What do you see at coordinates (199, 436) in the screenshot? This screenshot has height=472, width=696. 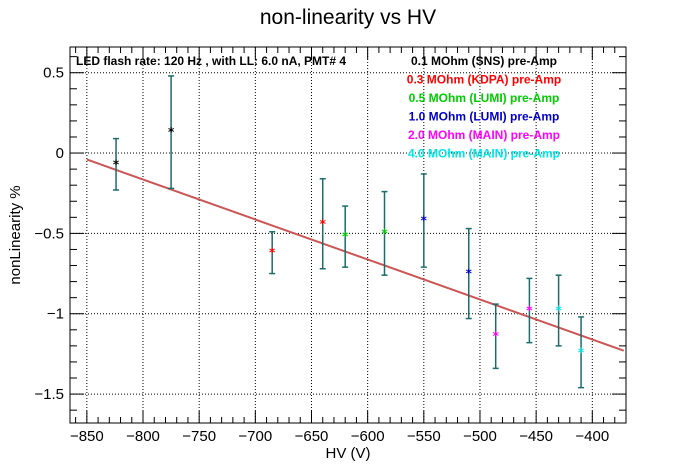 I see `x-tick-label: −750` at bounding box center [199, 436].